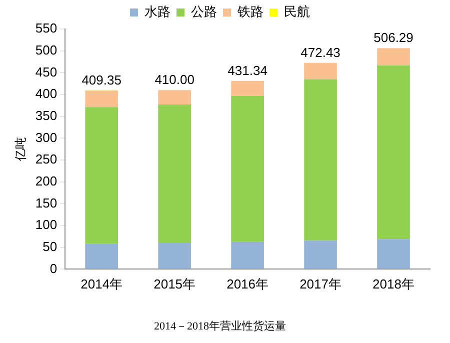 The width and height of the screenshot is (450, 343). I want to click on x-tick-label: 2016年, so click(247, 284).